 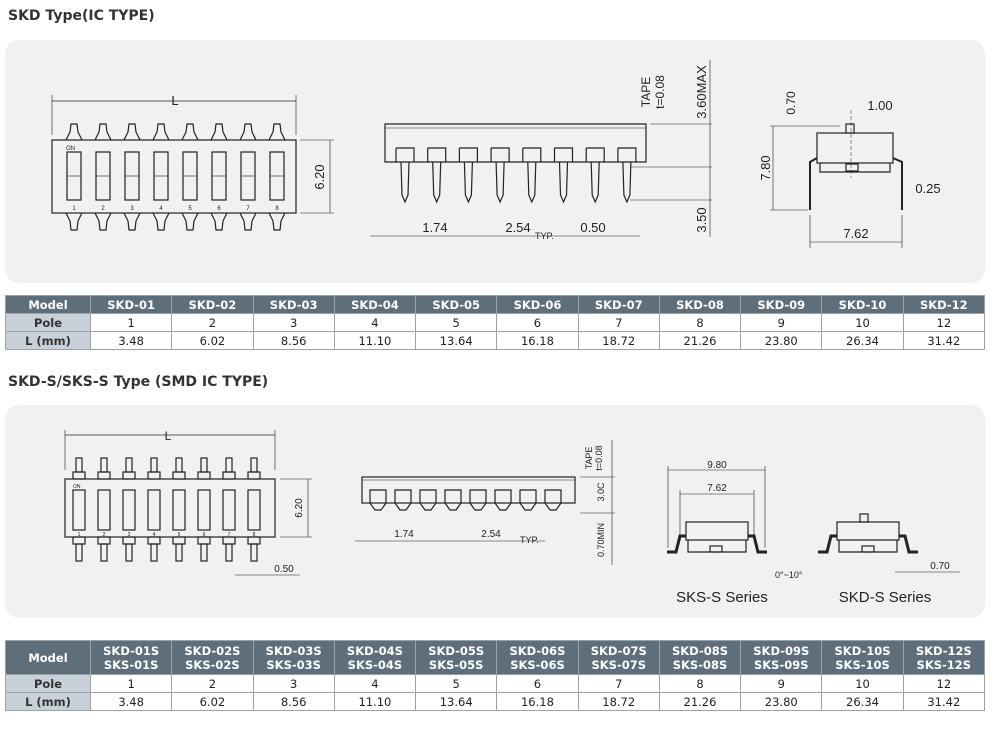 What do you see at coordinates (836, 179) in the screenshot?
I see `ic-end-view` at bounding box center [836, 179].